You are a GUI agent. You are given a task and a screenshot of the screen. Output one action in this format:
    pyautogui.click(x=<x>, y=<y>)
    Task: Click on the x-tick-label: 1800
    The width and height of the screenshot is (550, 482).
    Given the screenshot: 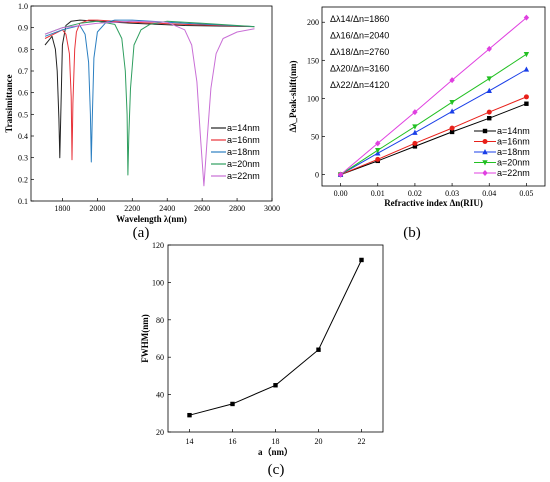 What is the action you would take?
    pyautogui.click(x=62, y=208)
    